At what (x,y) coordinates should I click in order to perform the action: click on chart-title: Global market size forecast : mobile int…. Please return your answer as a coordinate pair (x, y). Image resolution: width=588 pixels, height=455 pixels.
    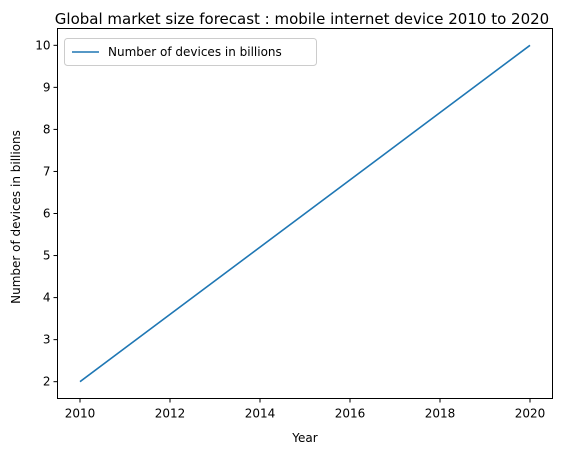
    Looking at the image, I should click on (302, 19).